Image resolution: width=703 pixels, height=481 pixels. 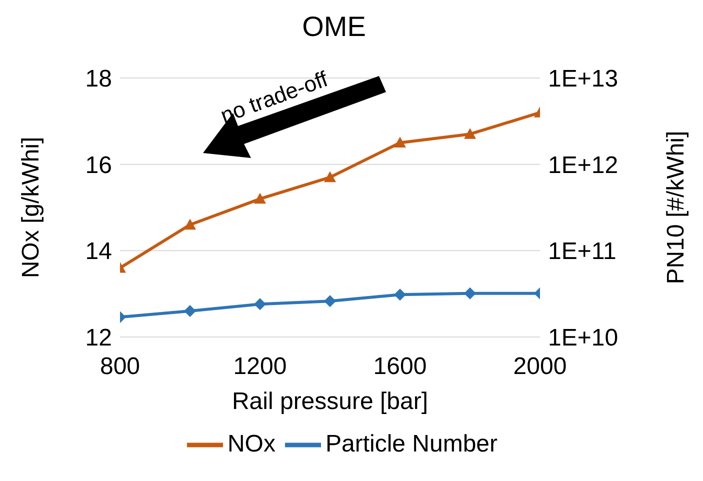 I want to click on x-tick-label: 1600, so click(x=400, y=366).